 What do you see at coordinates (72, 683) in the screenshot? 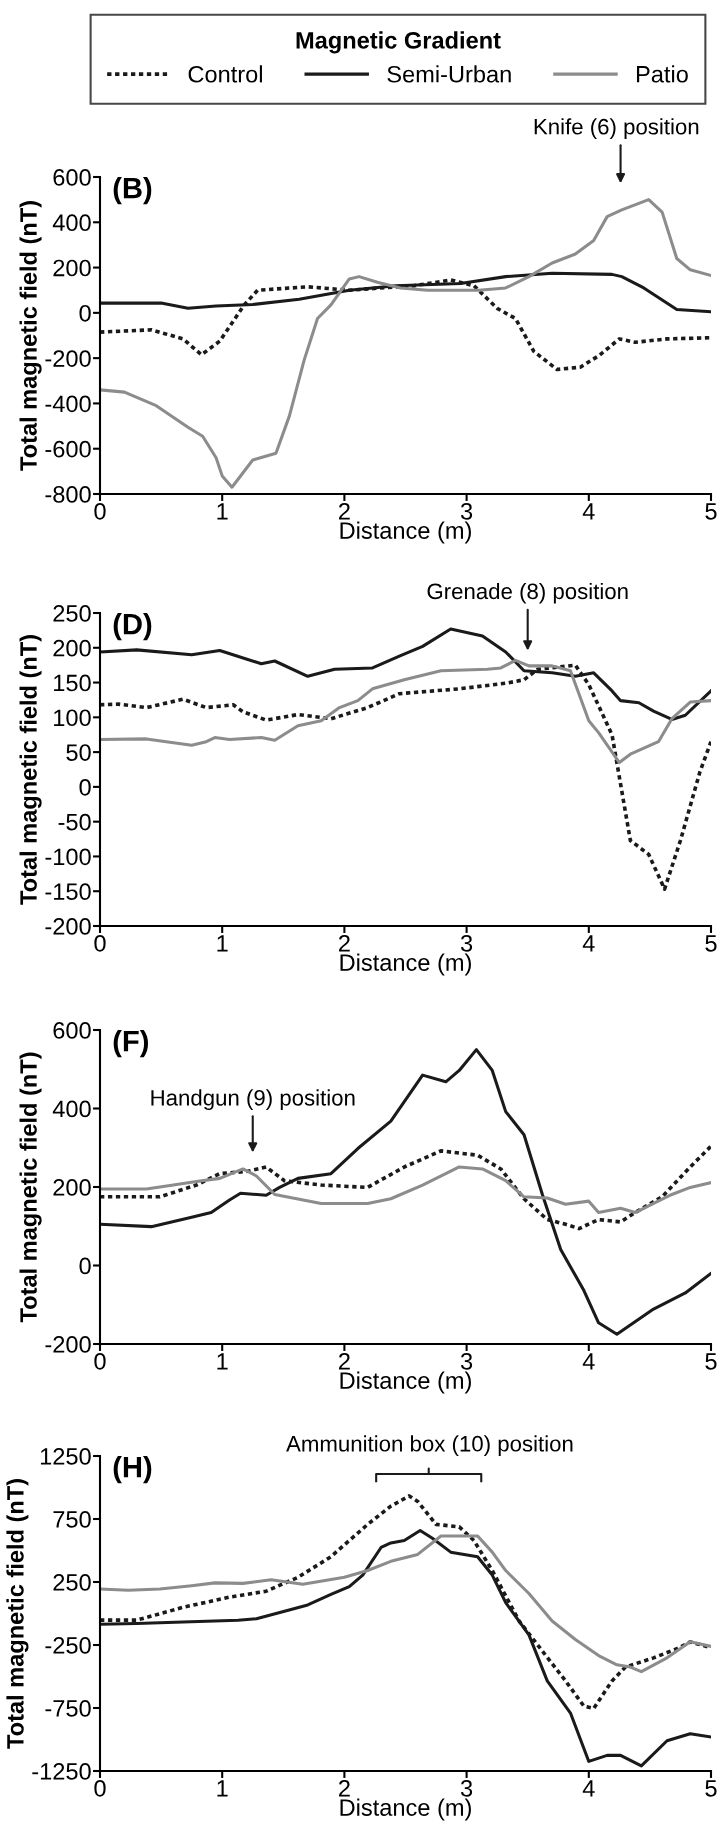
I see `y-tick-label: 150` at bounding box center [72, 683].